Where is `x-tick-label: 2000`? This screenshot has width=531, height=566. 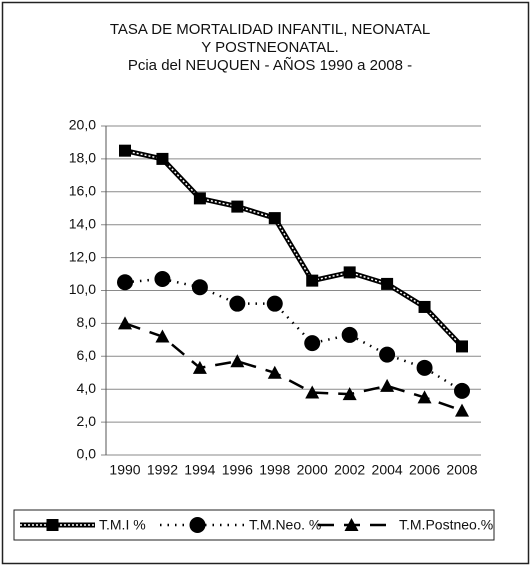 x-tick-label: 2000 is located at coordinates (312, 470).